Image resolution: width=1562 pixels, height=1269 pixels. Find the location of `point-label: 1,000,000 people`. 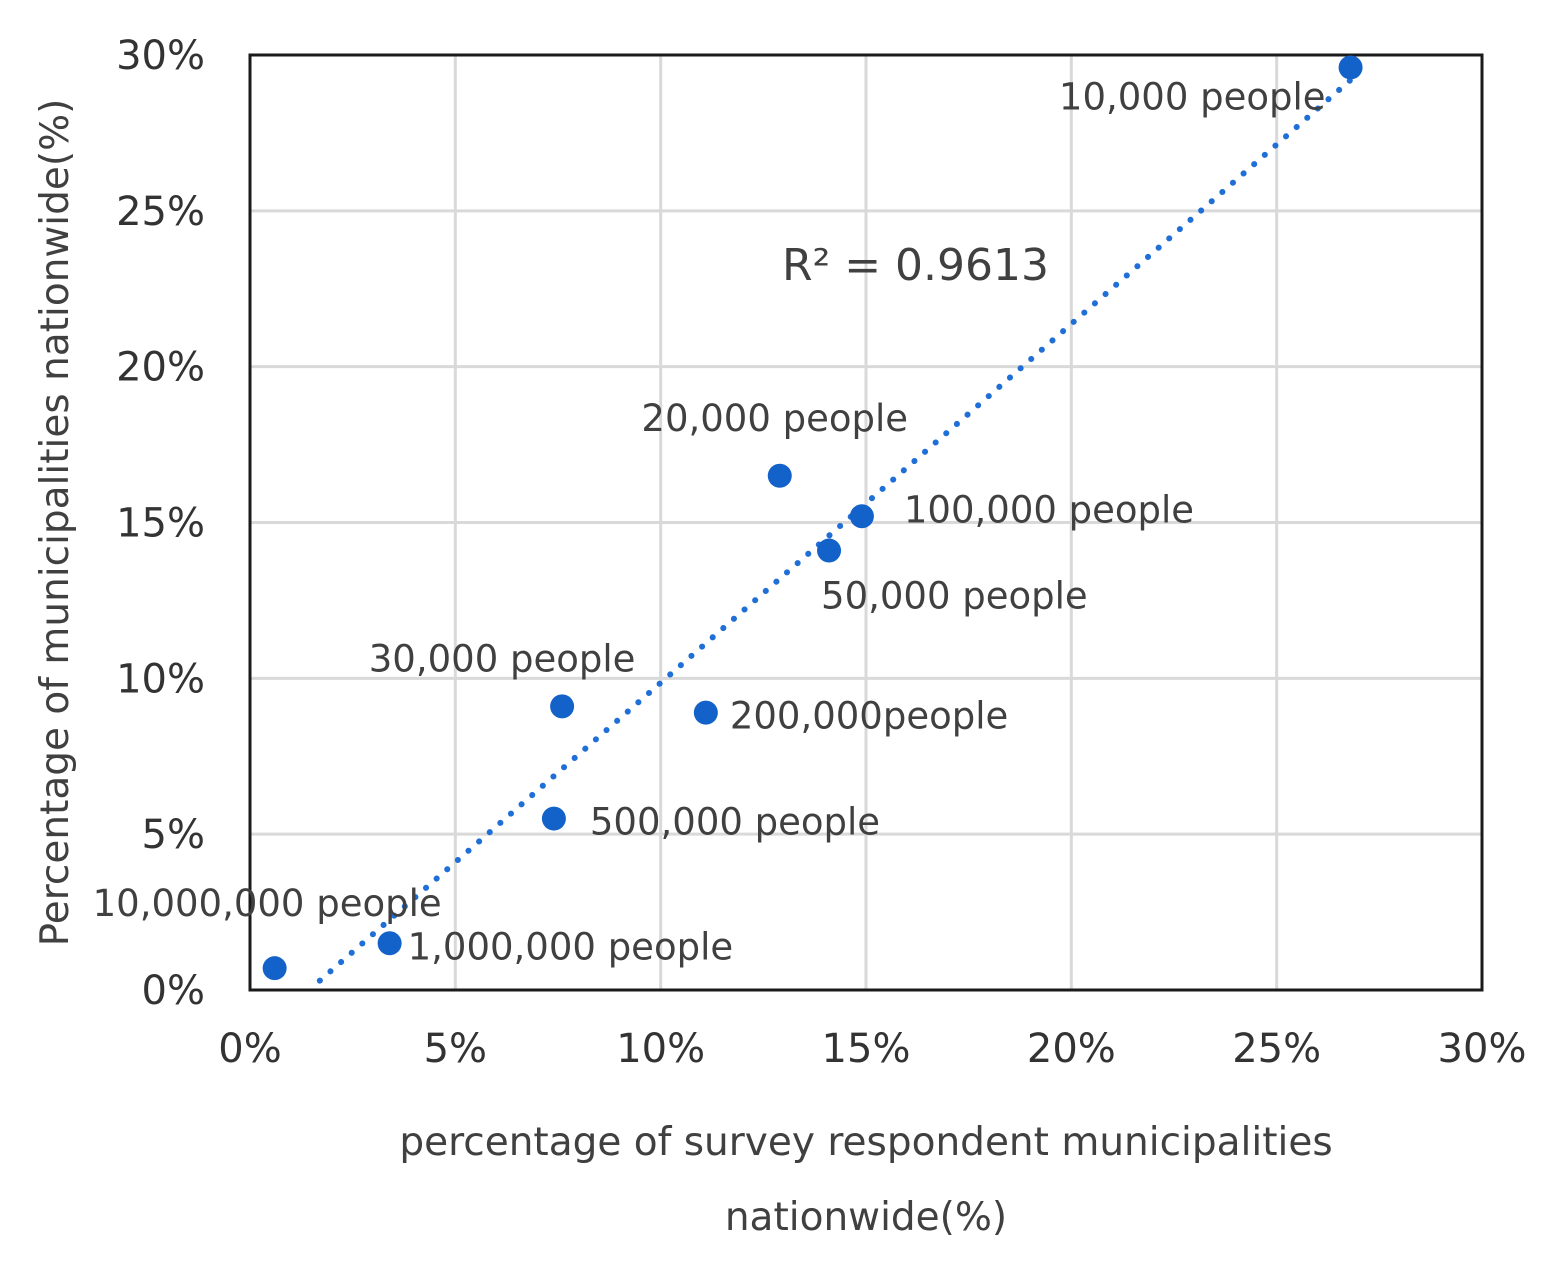

point-label: 1,000,000 people is located at coordinates (570, 946).